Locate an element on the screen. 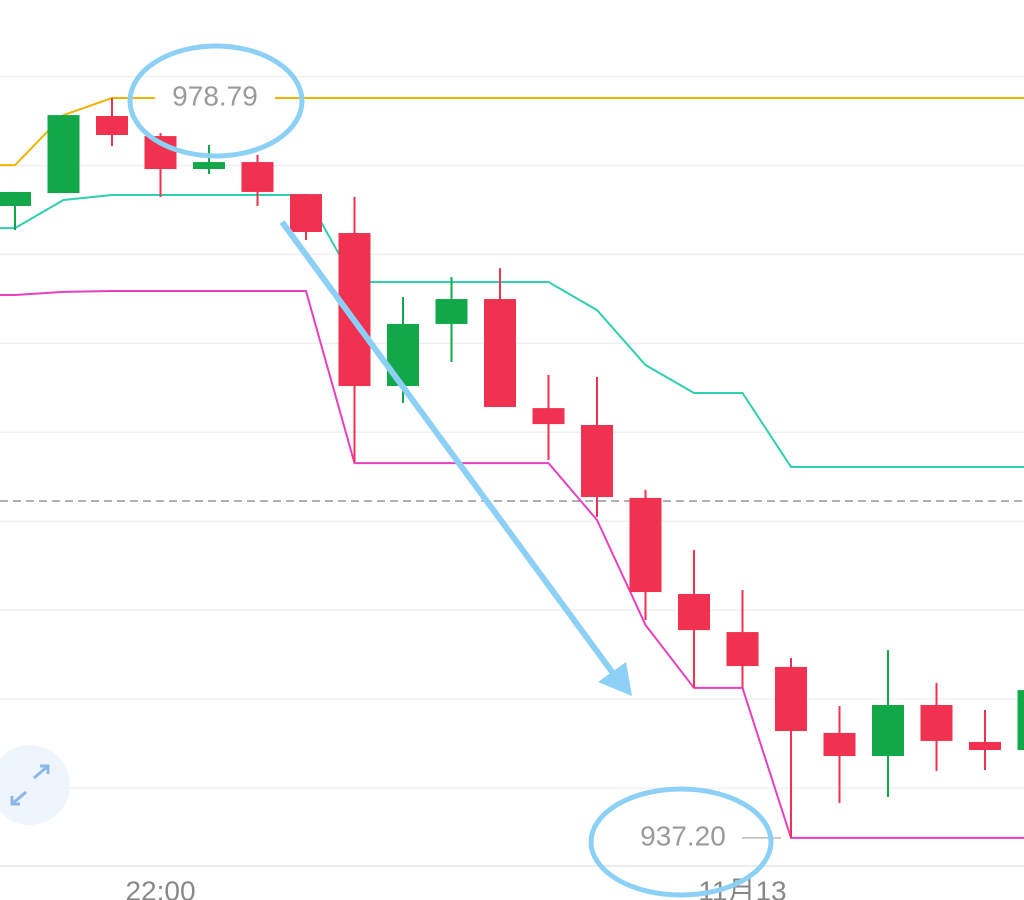  low-marker-label: 937.20 is located at coordinates (683, 835).